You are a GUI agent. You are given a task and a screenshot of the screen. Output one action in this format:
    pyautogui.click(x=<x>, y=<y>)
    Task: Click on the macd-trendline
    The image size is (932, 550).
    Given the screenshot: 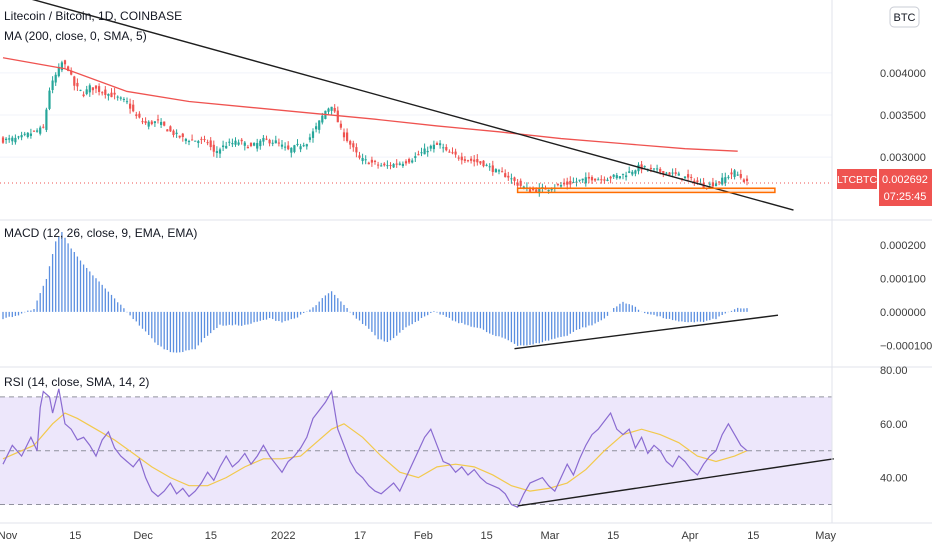 What is the action you would take?
    pyautogui.click(x=646, y=332)
    